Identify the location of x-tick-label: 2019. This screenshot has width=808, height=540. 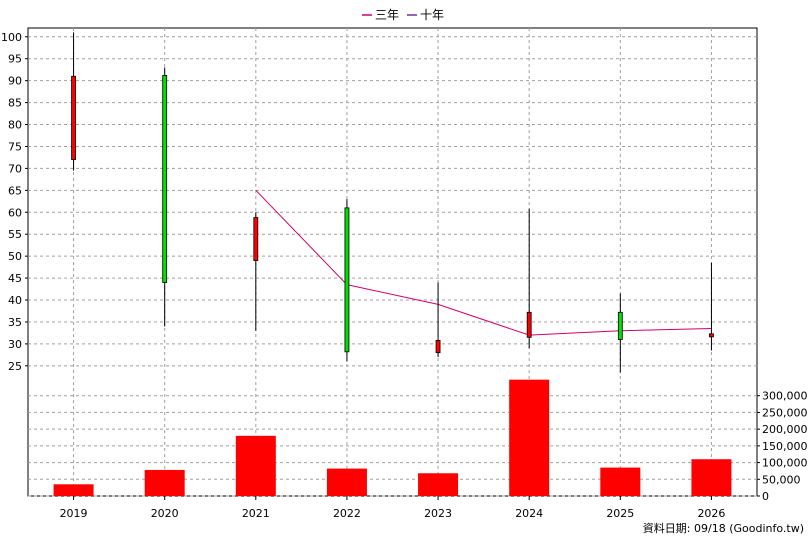
(74, 513).